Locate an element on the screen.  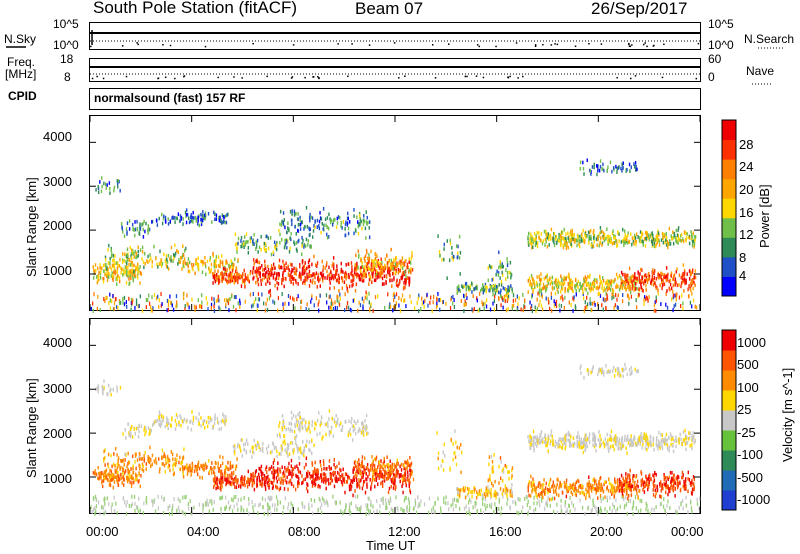
nsky-dot is located at coordinates (543, 44).